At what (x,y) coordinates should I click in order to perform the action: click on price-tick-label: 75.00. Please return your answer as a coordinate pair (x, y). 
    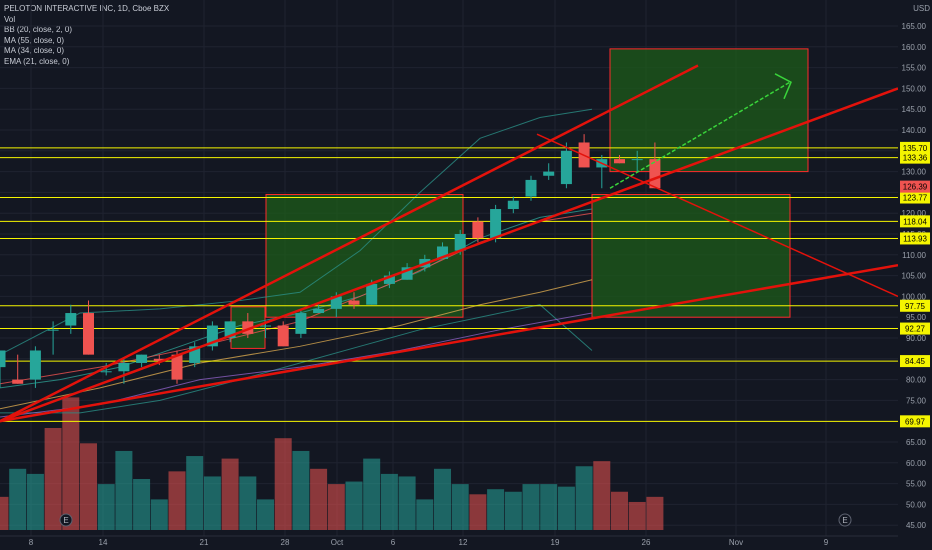
    Looking at the image, I should click on (916, 400).